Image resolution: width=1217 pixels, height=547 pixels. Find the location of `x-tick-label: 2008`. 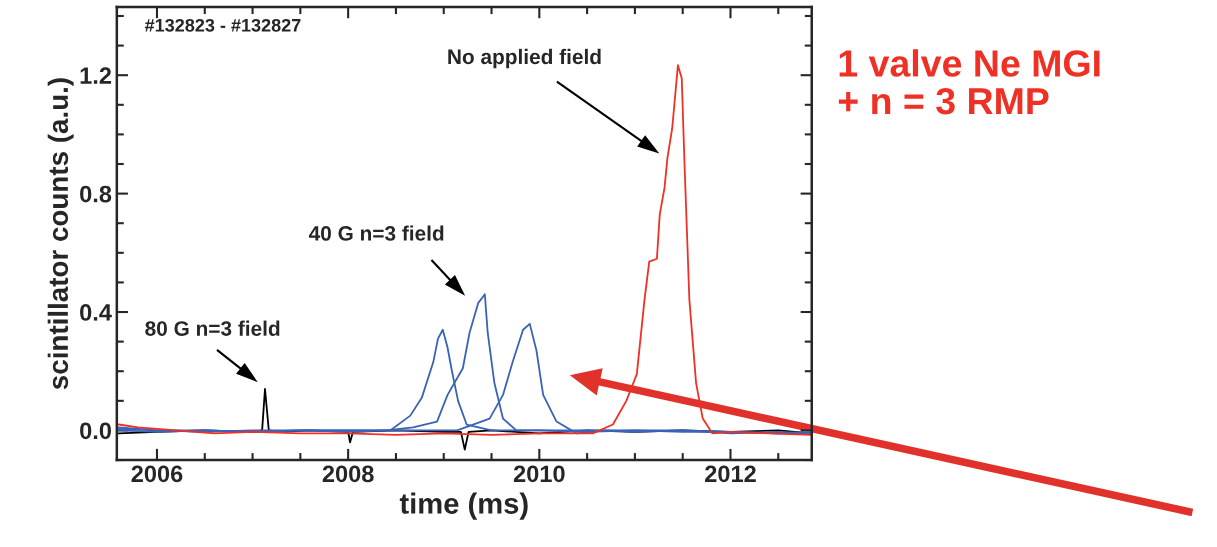

x-tick-label: 2008 is located at coordinates (348, 474).